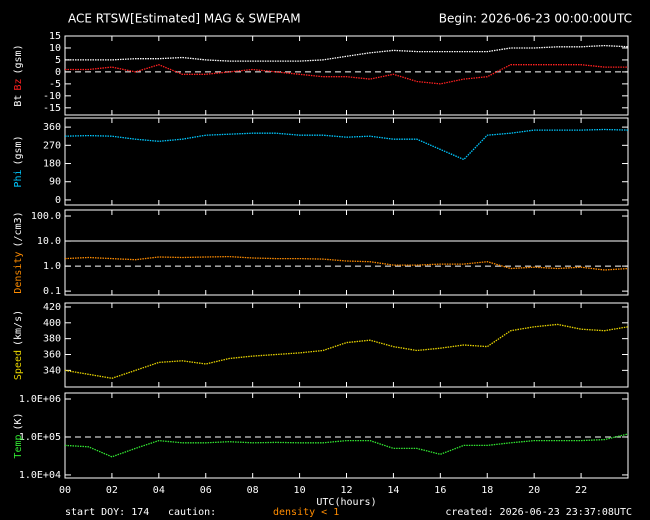 Image resolution: width=650 pixels, height=520 pixels. What do you see at coordinates (52, 291) in the screenshot?
I see `y-tick-label: 0.1` at bounding box center [52, 291].